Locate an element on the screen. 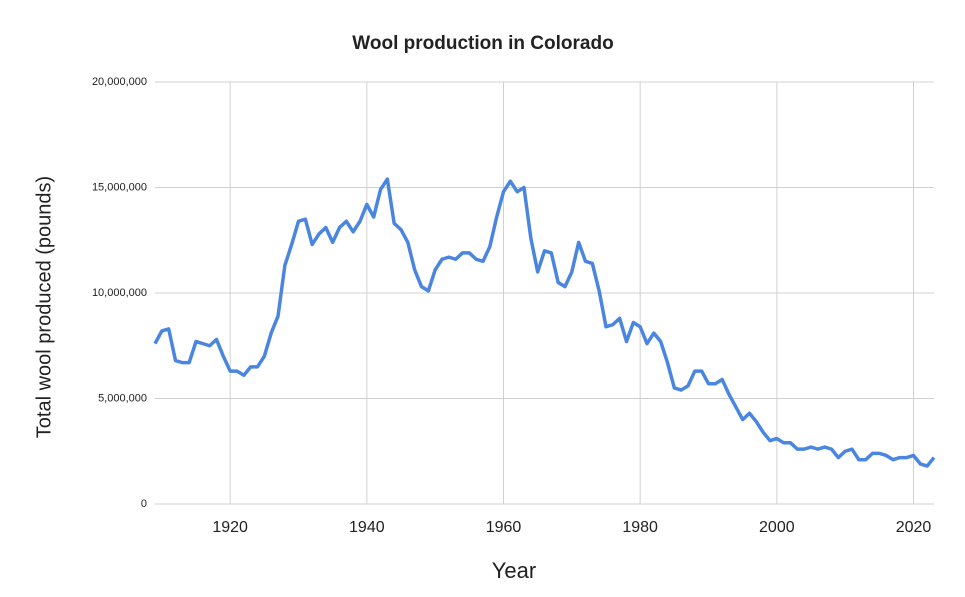 This screenshot has width=965, height=597. y-tick-label: 15,000,000 is located at coordinates (119, 187).